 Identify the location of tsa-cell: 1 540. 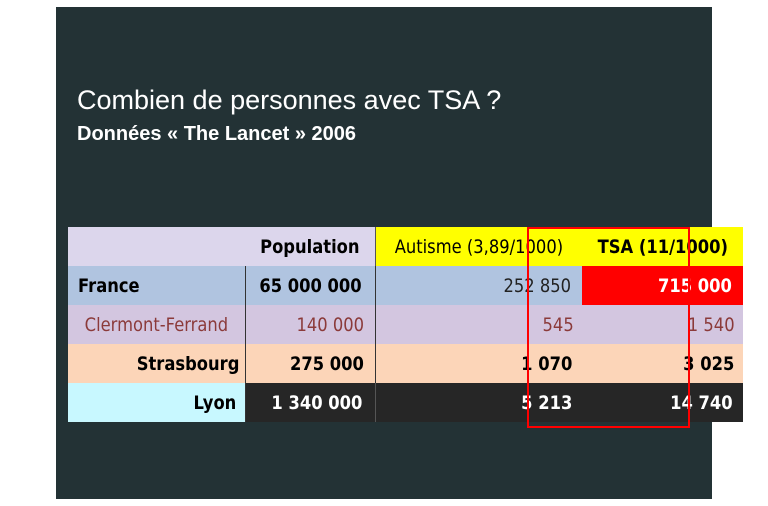
(662, 324).